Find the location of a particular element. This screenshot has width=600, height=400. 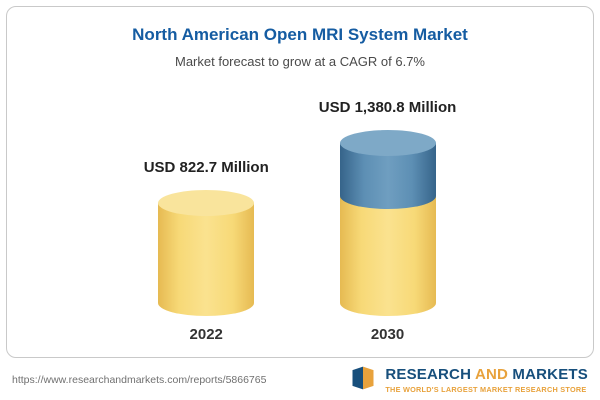

value-label-2022: USD 822.7 Million is located at coordinates (206, 167).